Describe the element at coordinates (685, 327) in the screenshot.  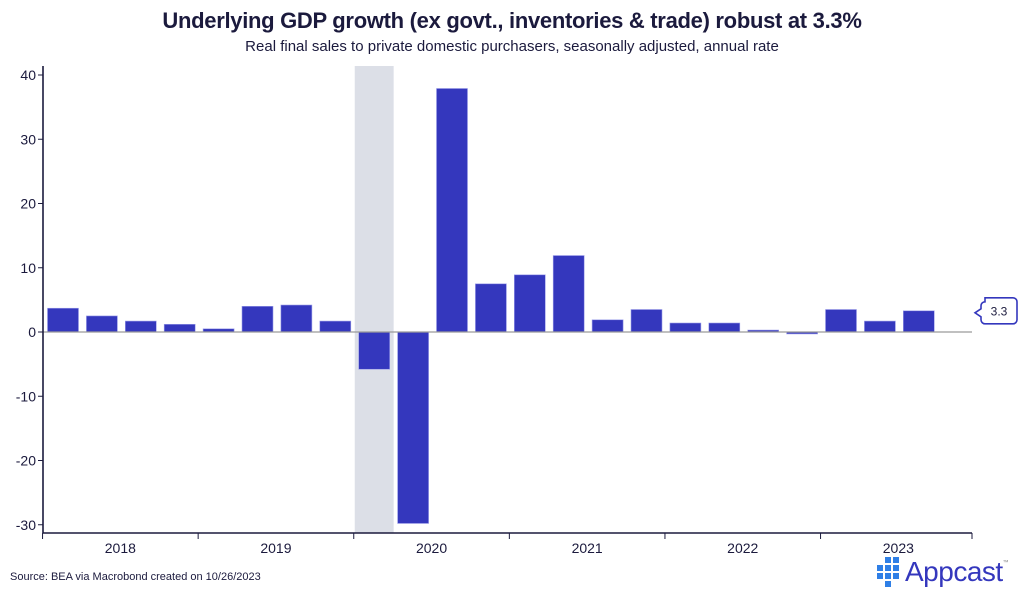
I see `bar-2022Q1` at that location.